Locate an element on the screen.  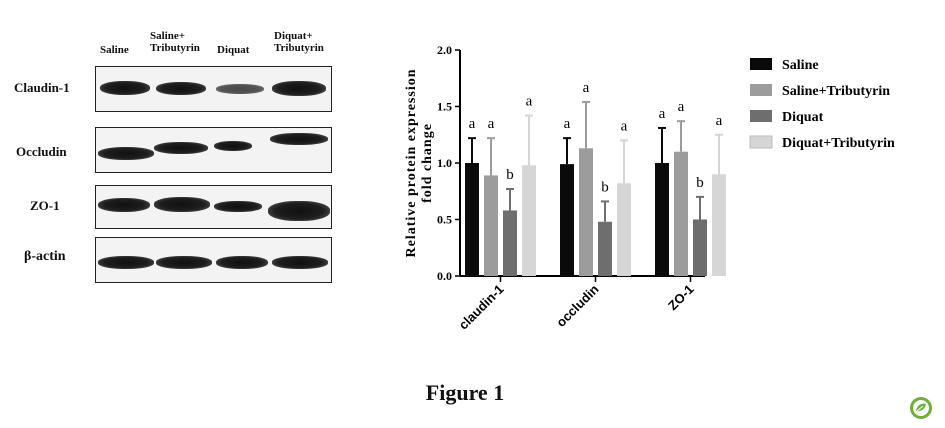
blot-row-label-claudin-1: Claudin-1 is located at coordinates (42, 87).